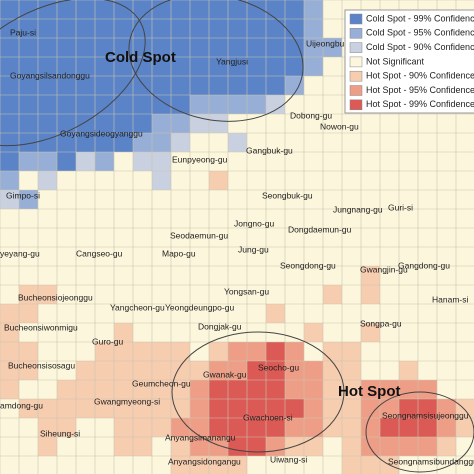 The height and width of the screenshot is (474, 474). What do you see at coordinates (161, 383) in the screenshot?
I see `place-label: Geumcheon-gu` at bounding box center [161, 383].